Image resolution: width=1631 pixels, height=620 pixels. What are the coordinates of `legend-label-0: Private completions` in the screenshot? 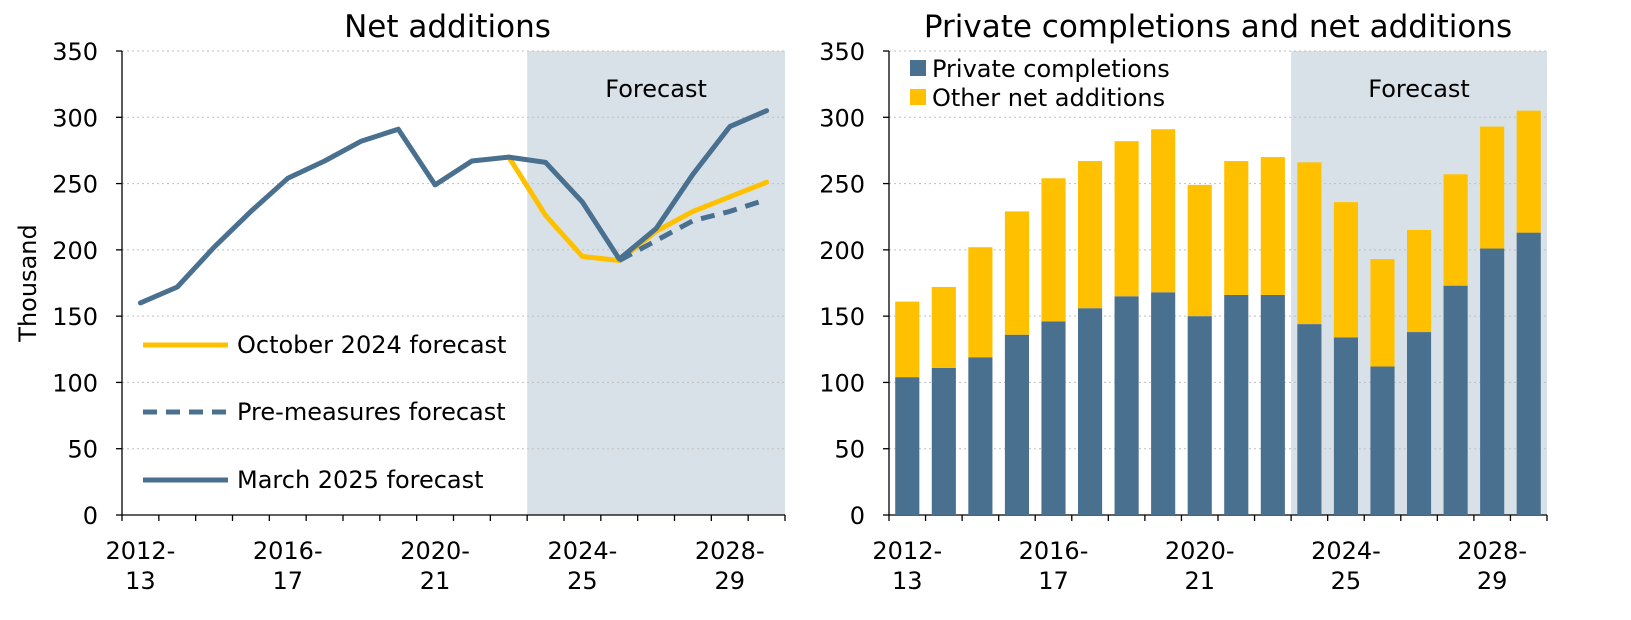 It's located at (1051, 69).